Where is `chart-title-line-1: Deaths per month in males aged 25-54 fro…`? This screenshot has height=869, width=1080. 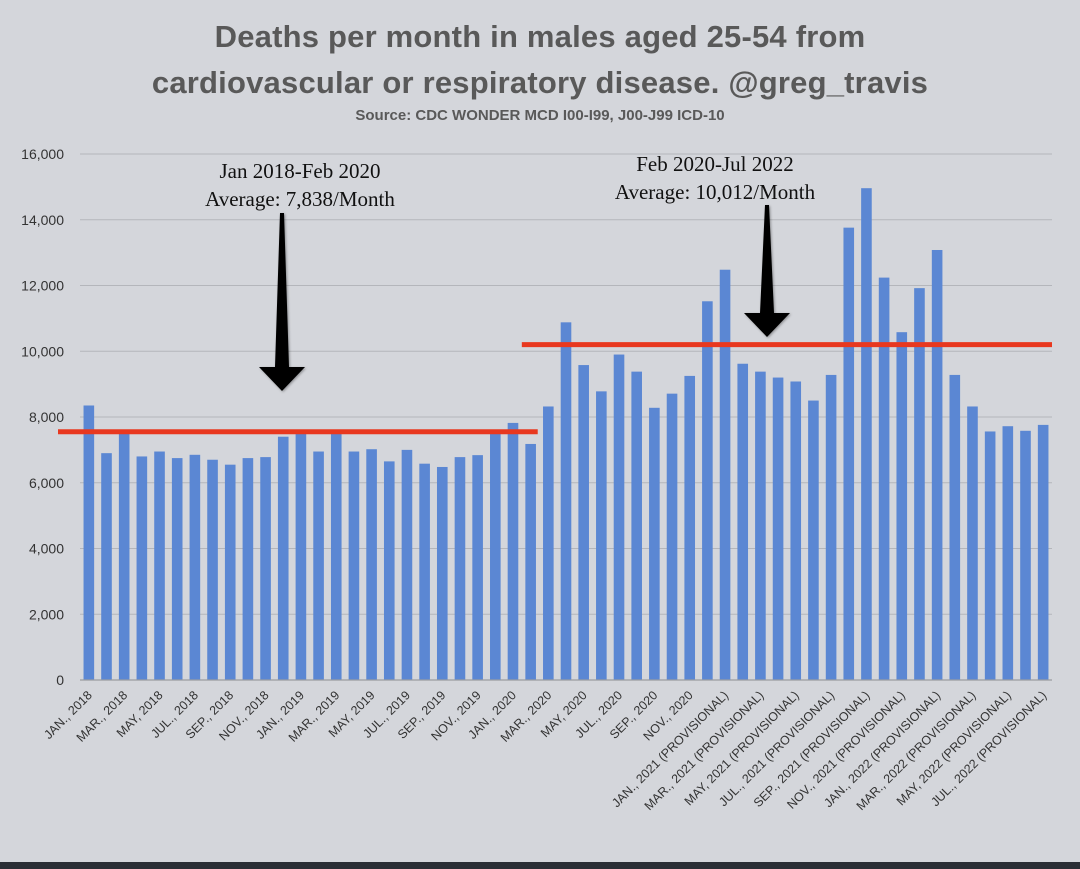 chart-title-line-1: Deaths per month in males aged 25-54 fro… is located at coordinates (540, 36).